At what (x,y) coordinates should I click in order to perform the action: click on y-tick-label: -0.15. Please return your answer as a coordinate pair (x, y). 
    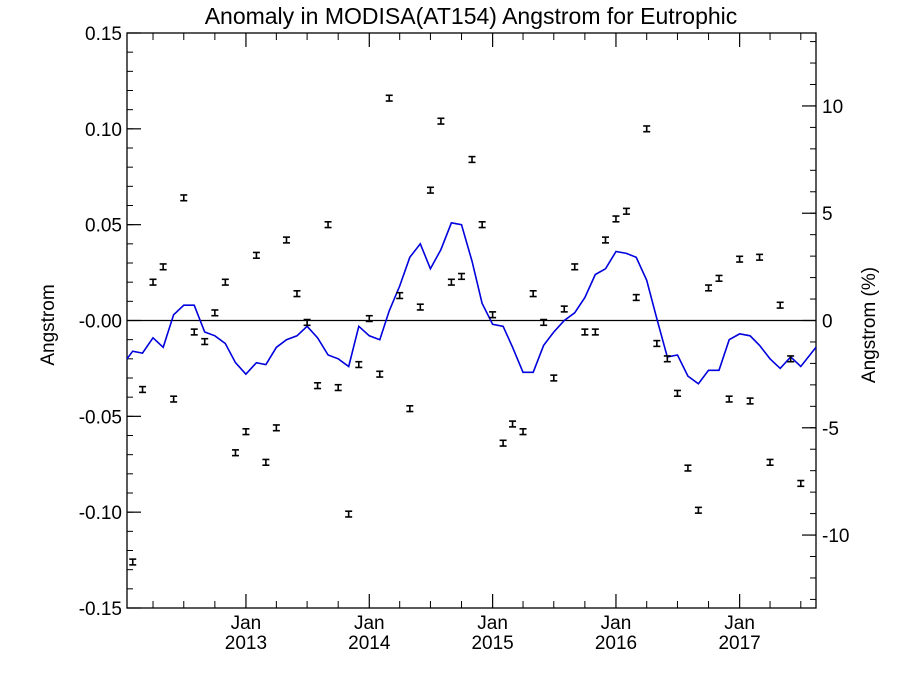
    Looking at the image, I should click on (100, 609).